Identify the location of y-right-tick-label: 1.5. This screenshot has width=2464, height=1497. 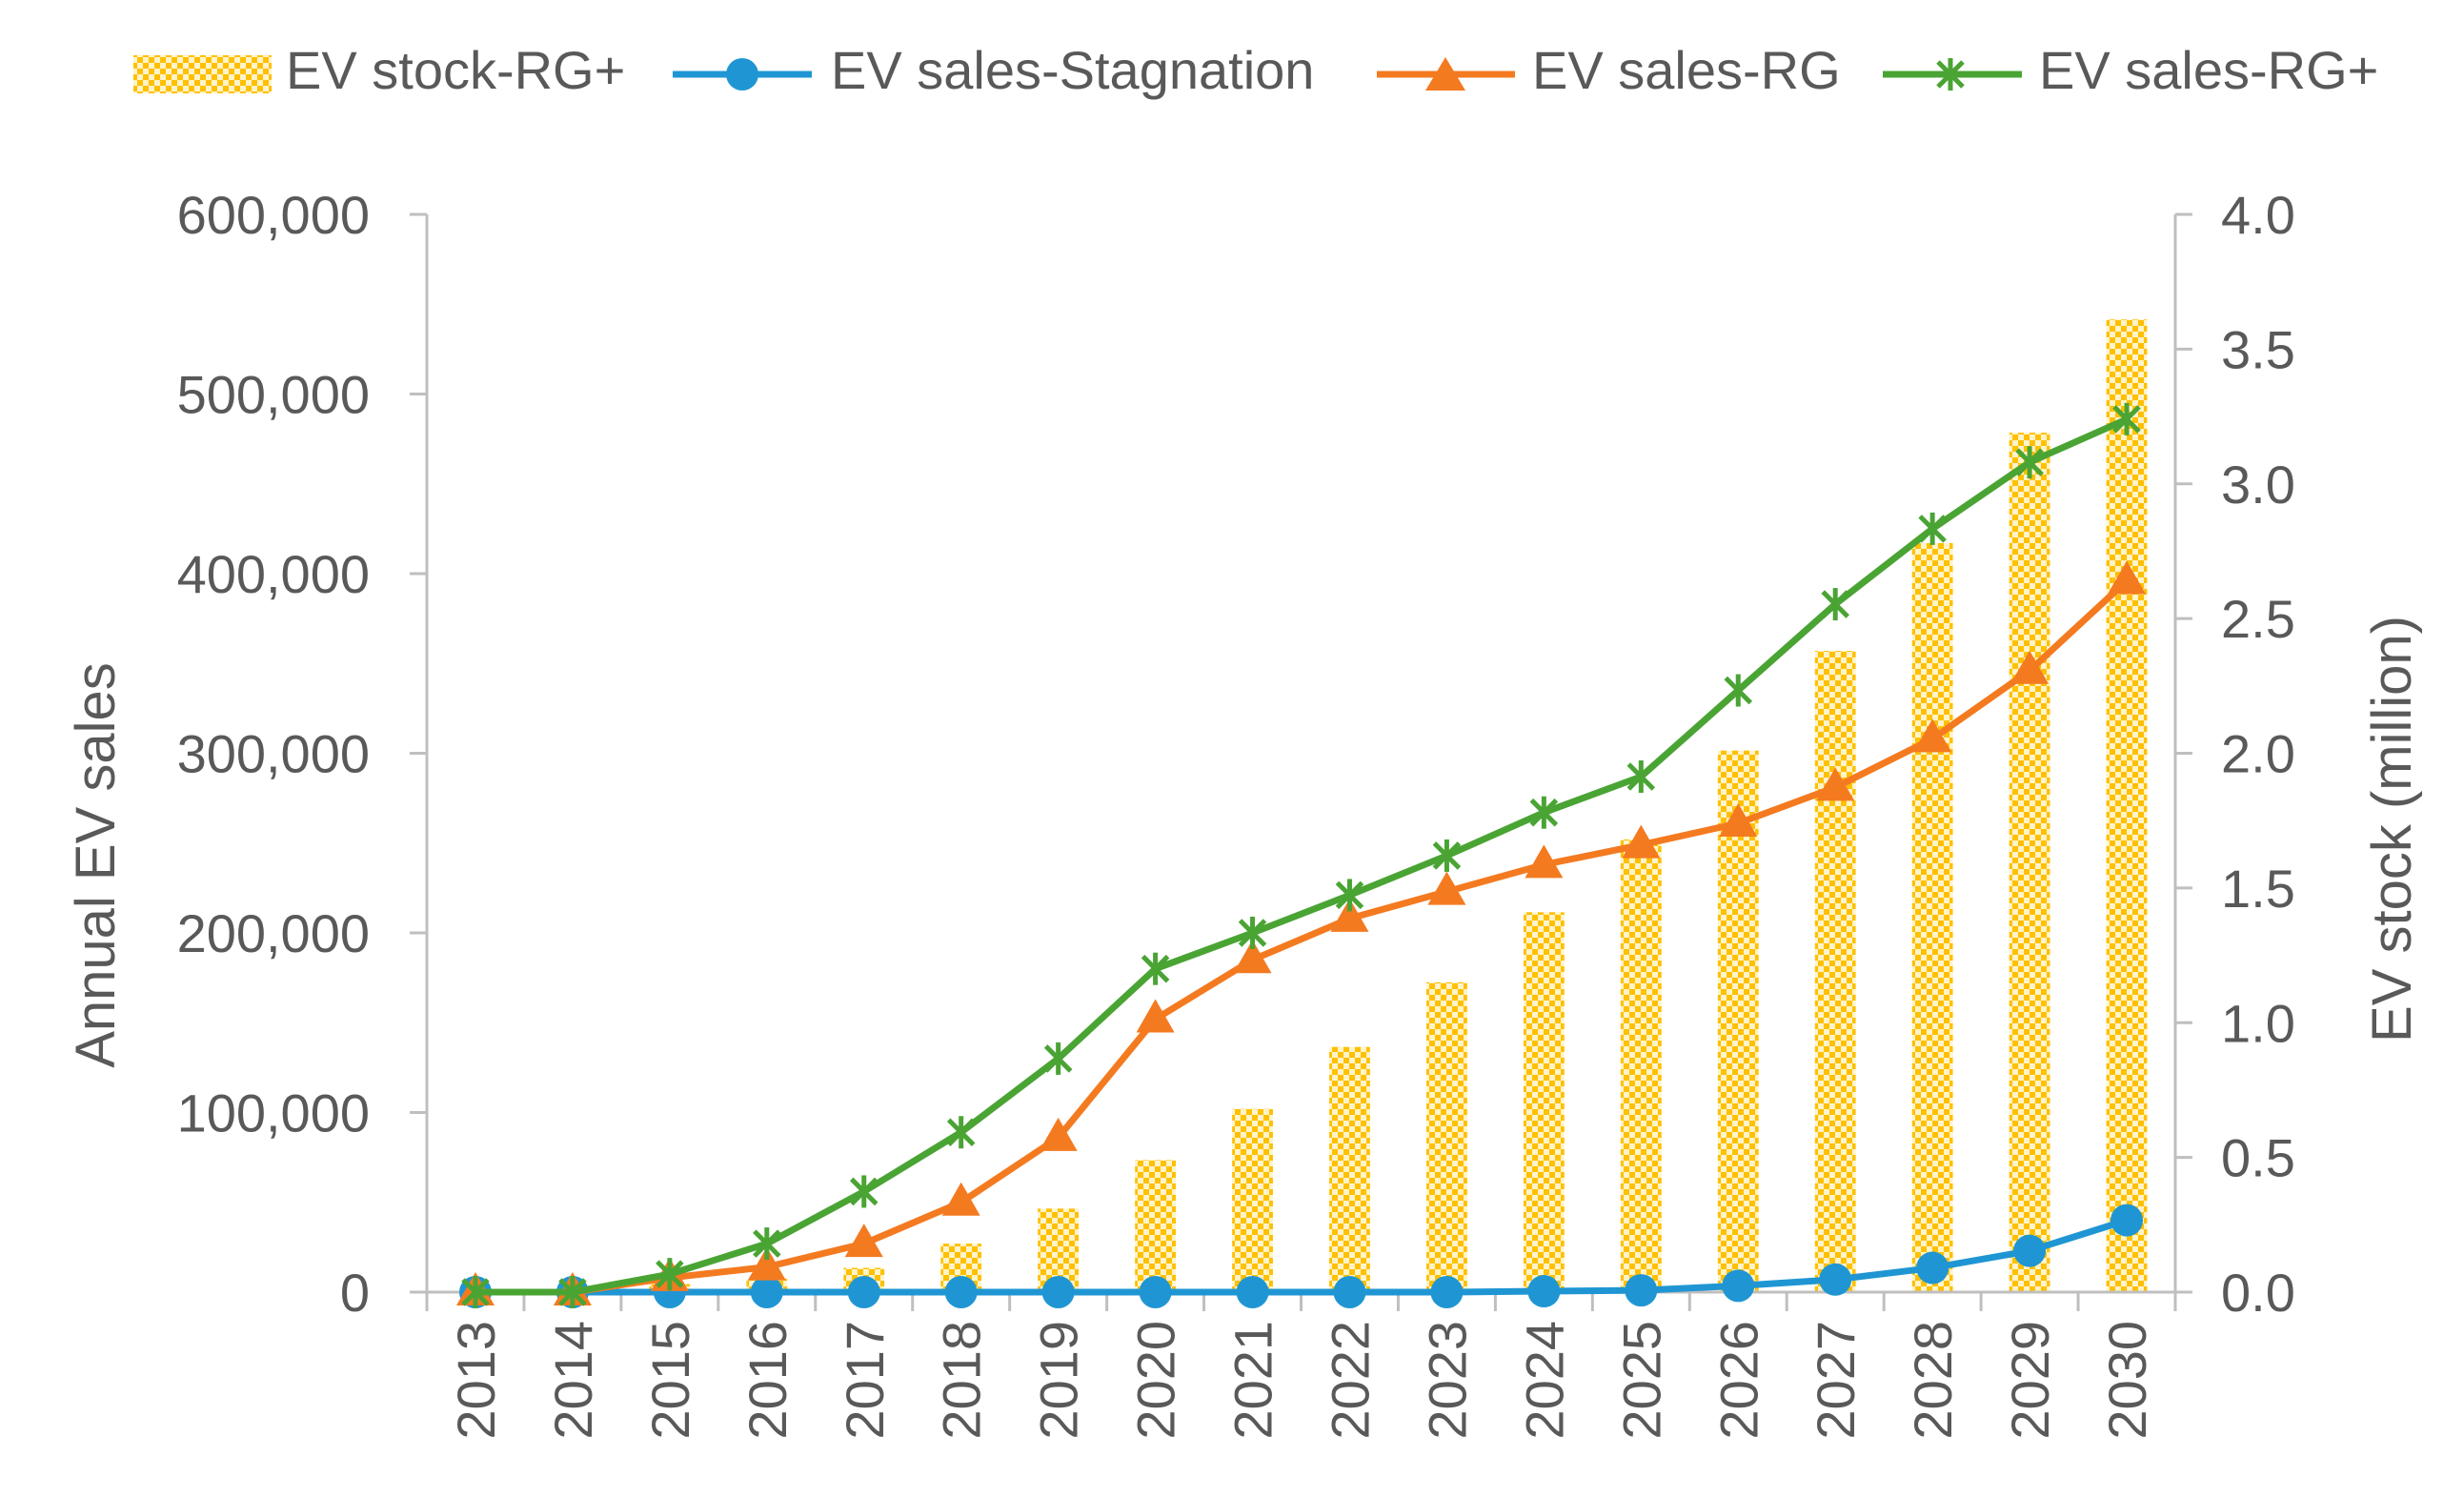
(2258, 889).